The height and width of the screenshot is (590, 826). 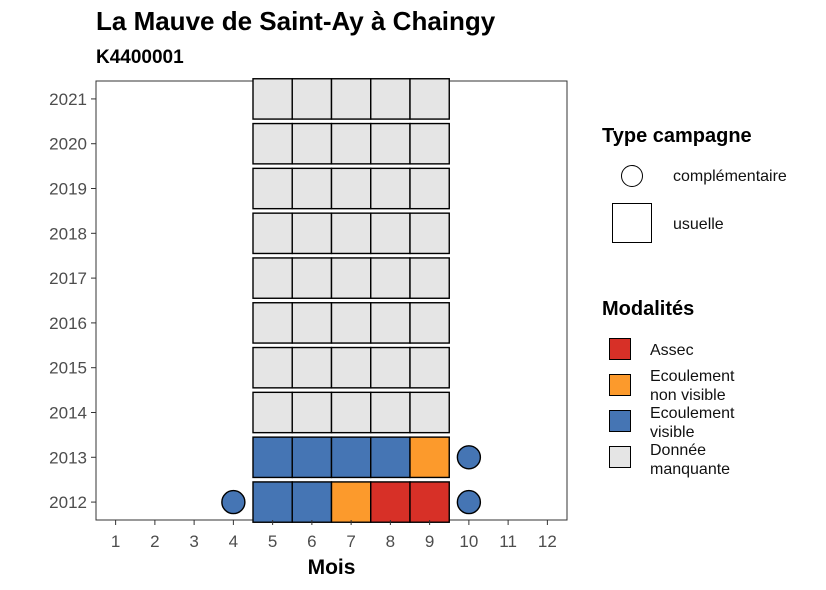 What do you see at coordinates (233, 541) in the screenshot?
I see `x-tick-label-4: 4` at bounding box center [233, 541].